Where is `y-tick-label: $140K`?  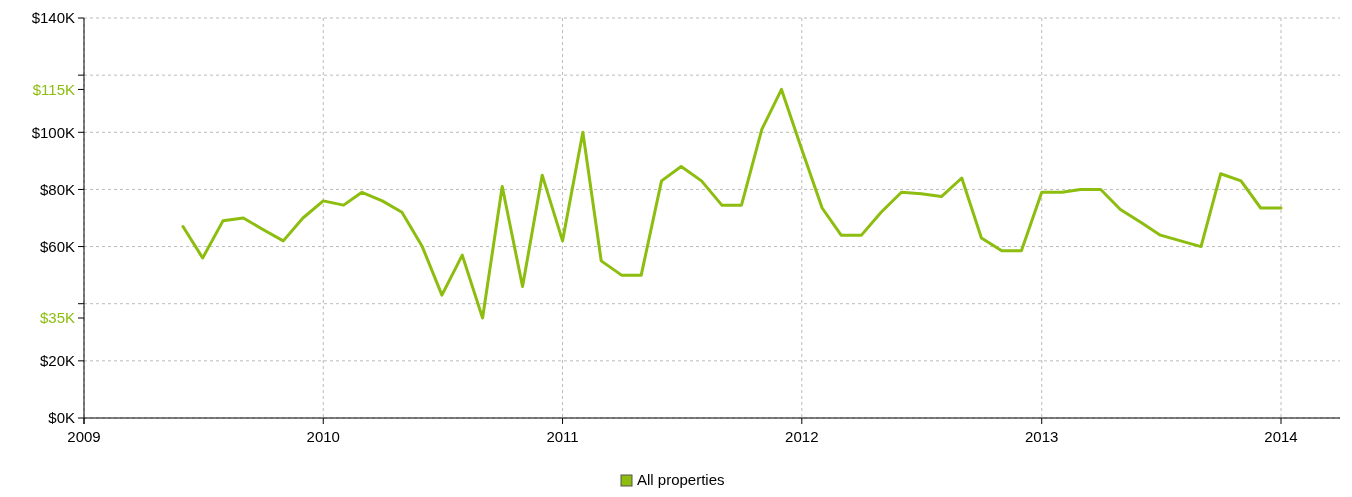 y-tick-label: $140K is located at coordinates (53, 18).